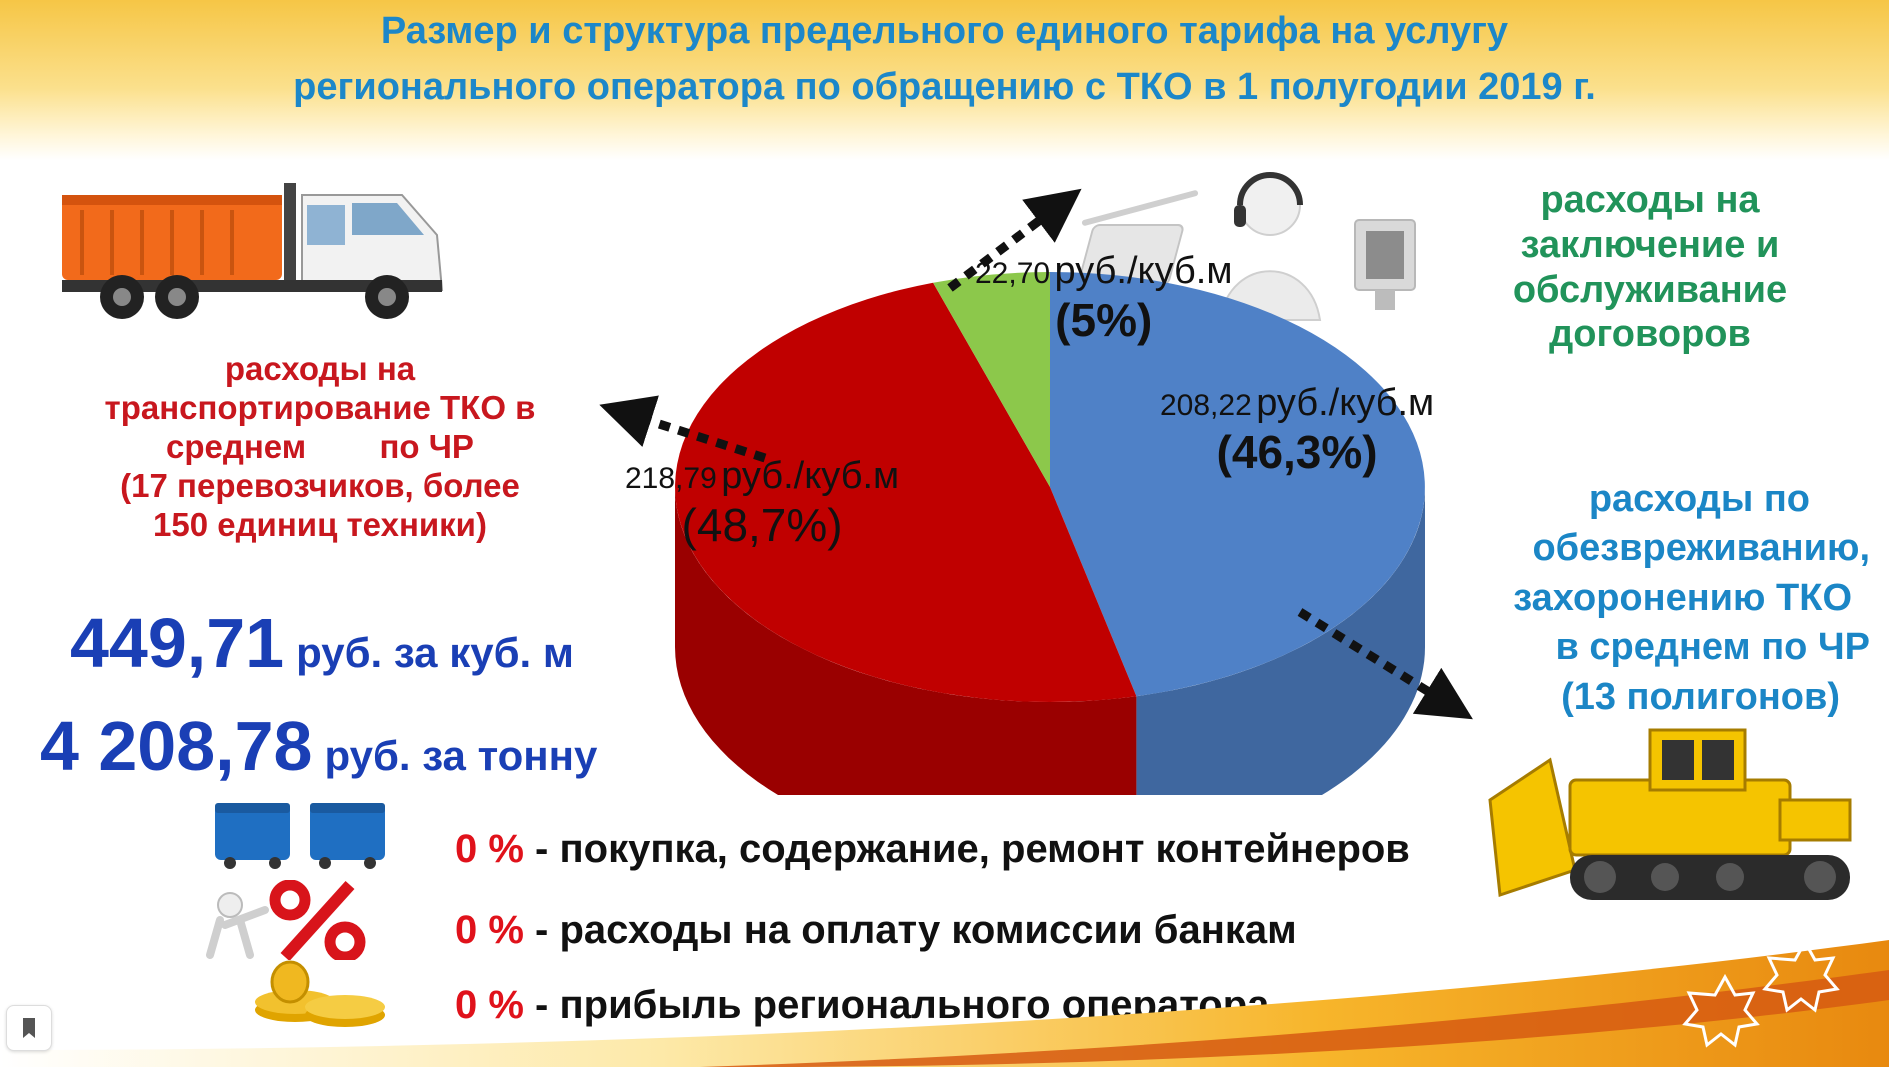  What do you see at coordinates (1297, 452) in the screenshot?
I see `pie-percent-disposal: (46,3%)` at bounding box center [1297, 452].